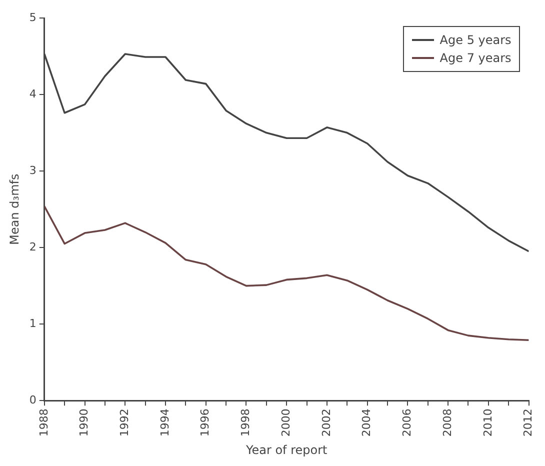 This screenshot has height=466, width=545. I want to click on y-tick-label: 2, so click(32, 247).